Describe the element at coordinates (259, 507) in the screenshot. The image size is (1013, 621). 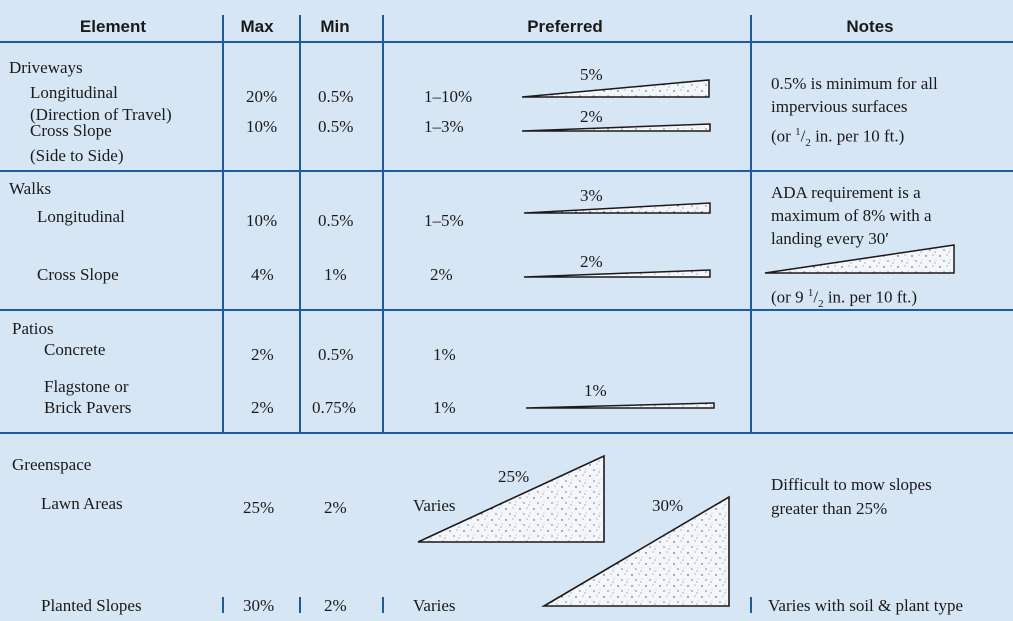
I see `greenspace-lawn-max: 25%` at that location.